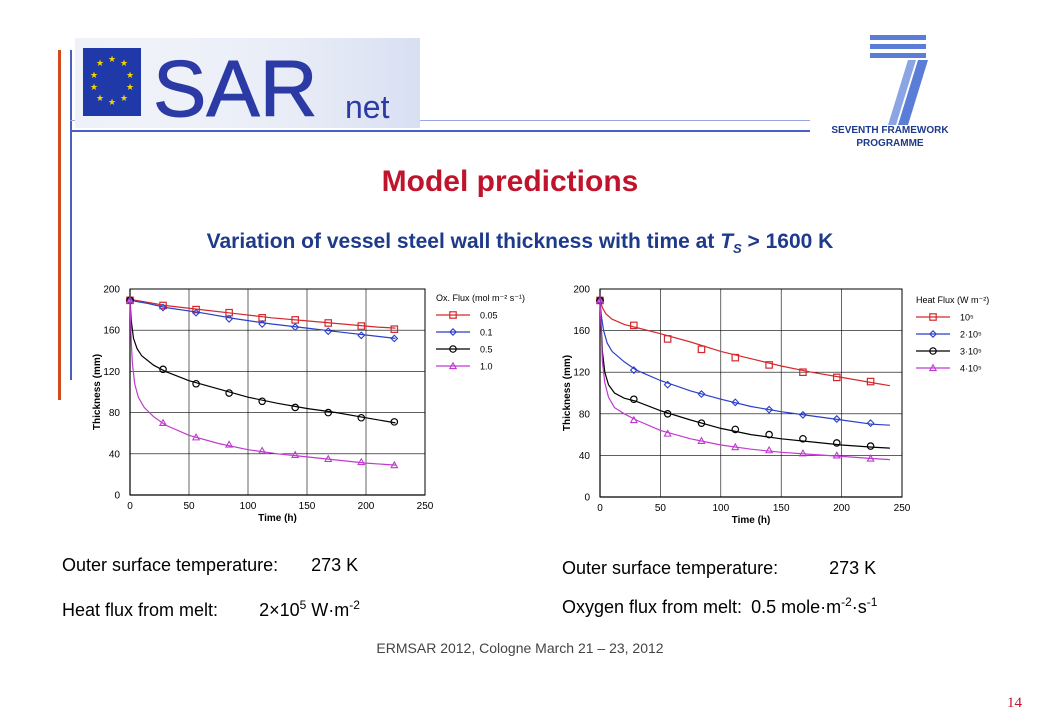  I want to click on left-flux-value: 2×105 W·m-2, so click(309, 609).